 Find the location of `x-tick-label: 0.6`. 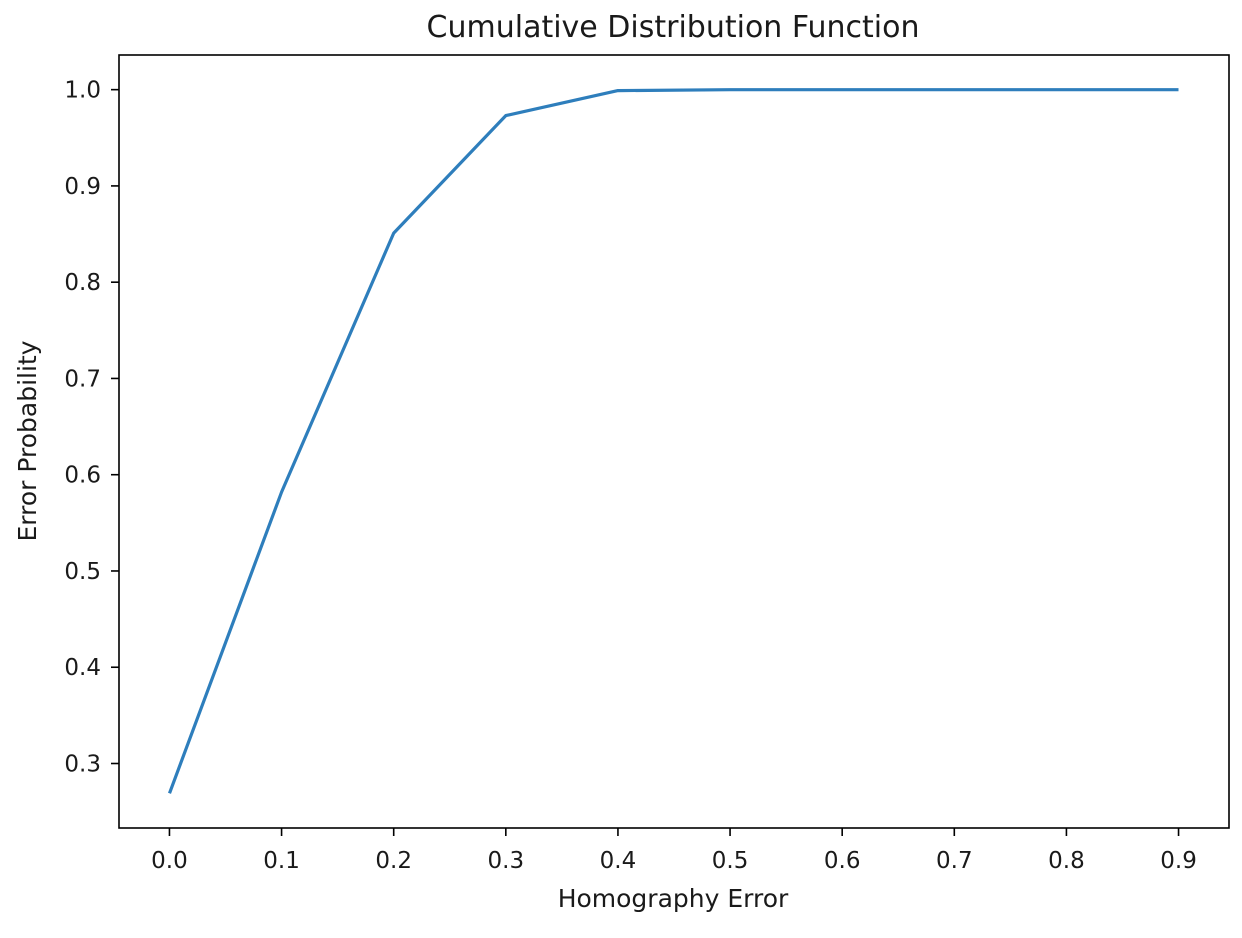

x-tick-label: 0.6 is located at coordinates (842, 861).